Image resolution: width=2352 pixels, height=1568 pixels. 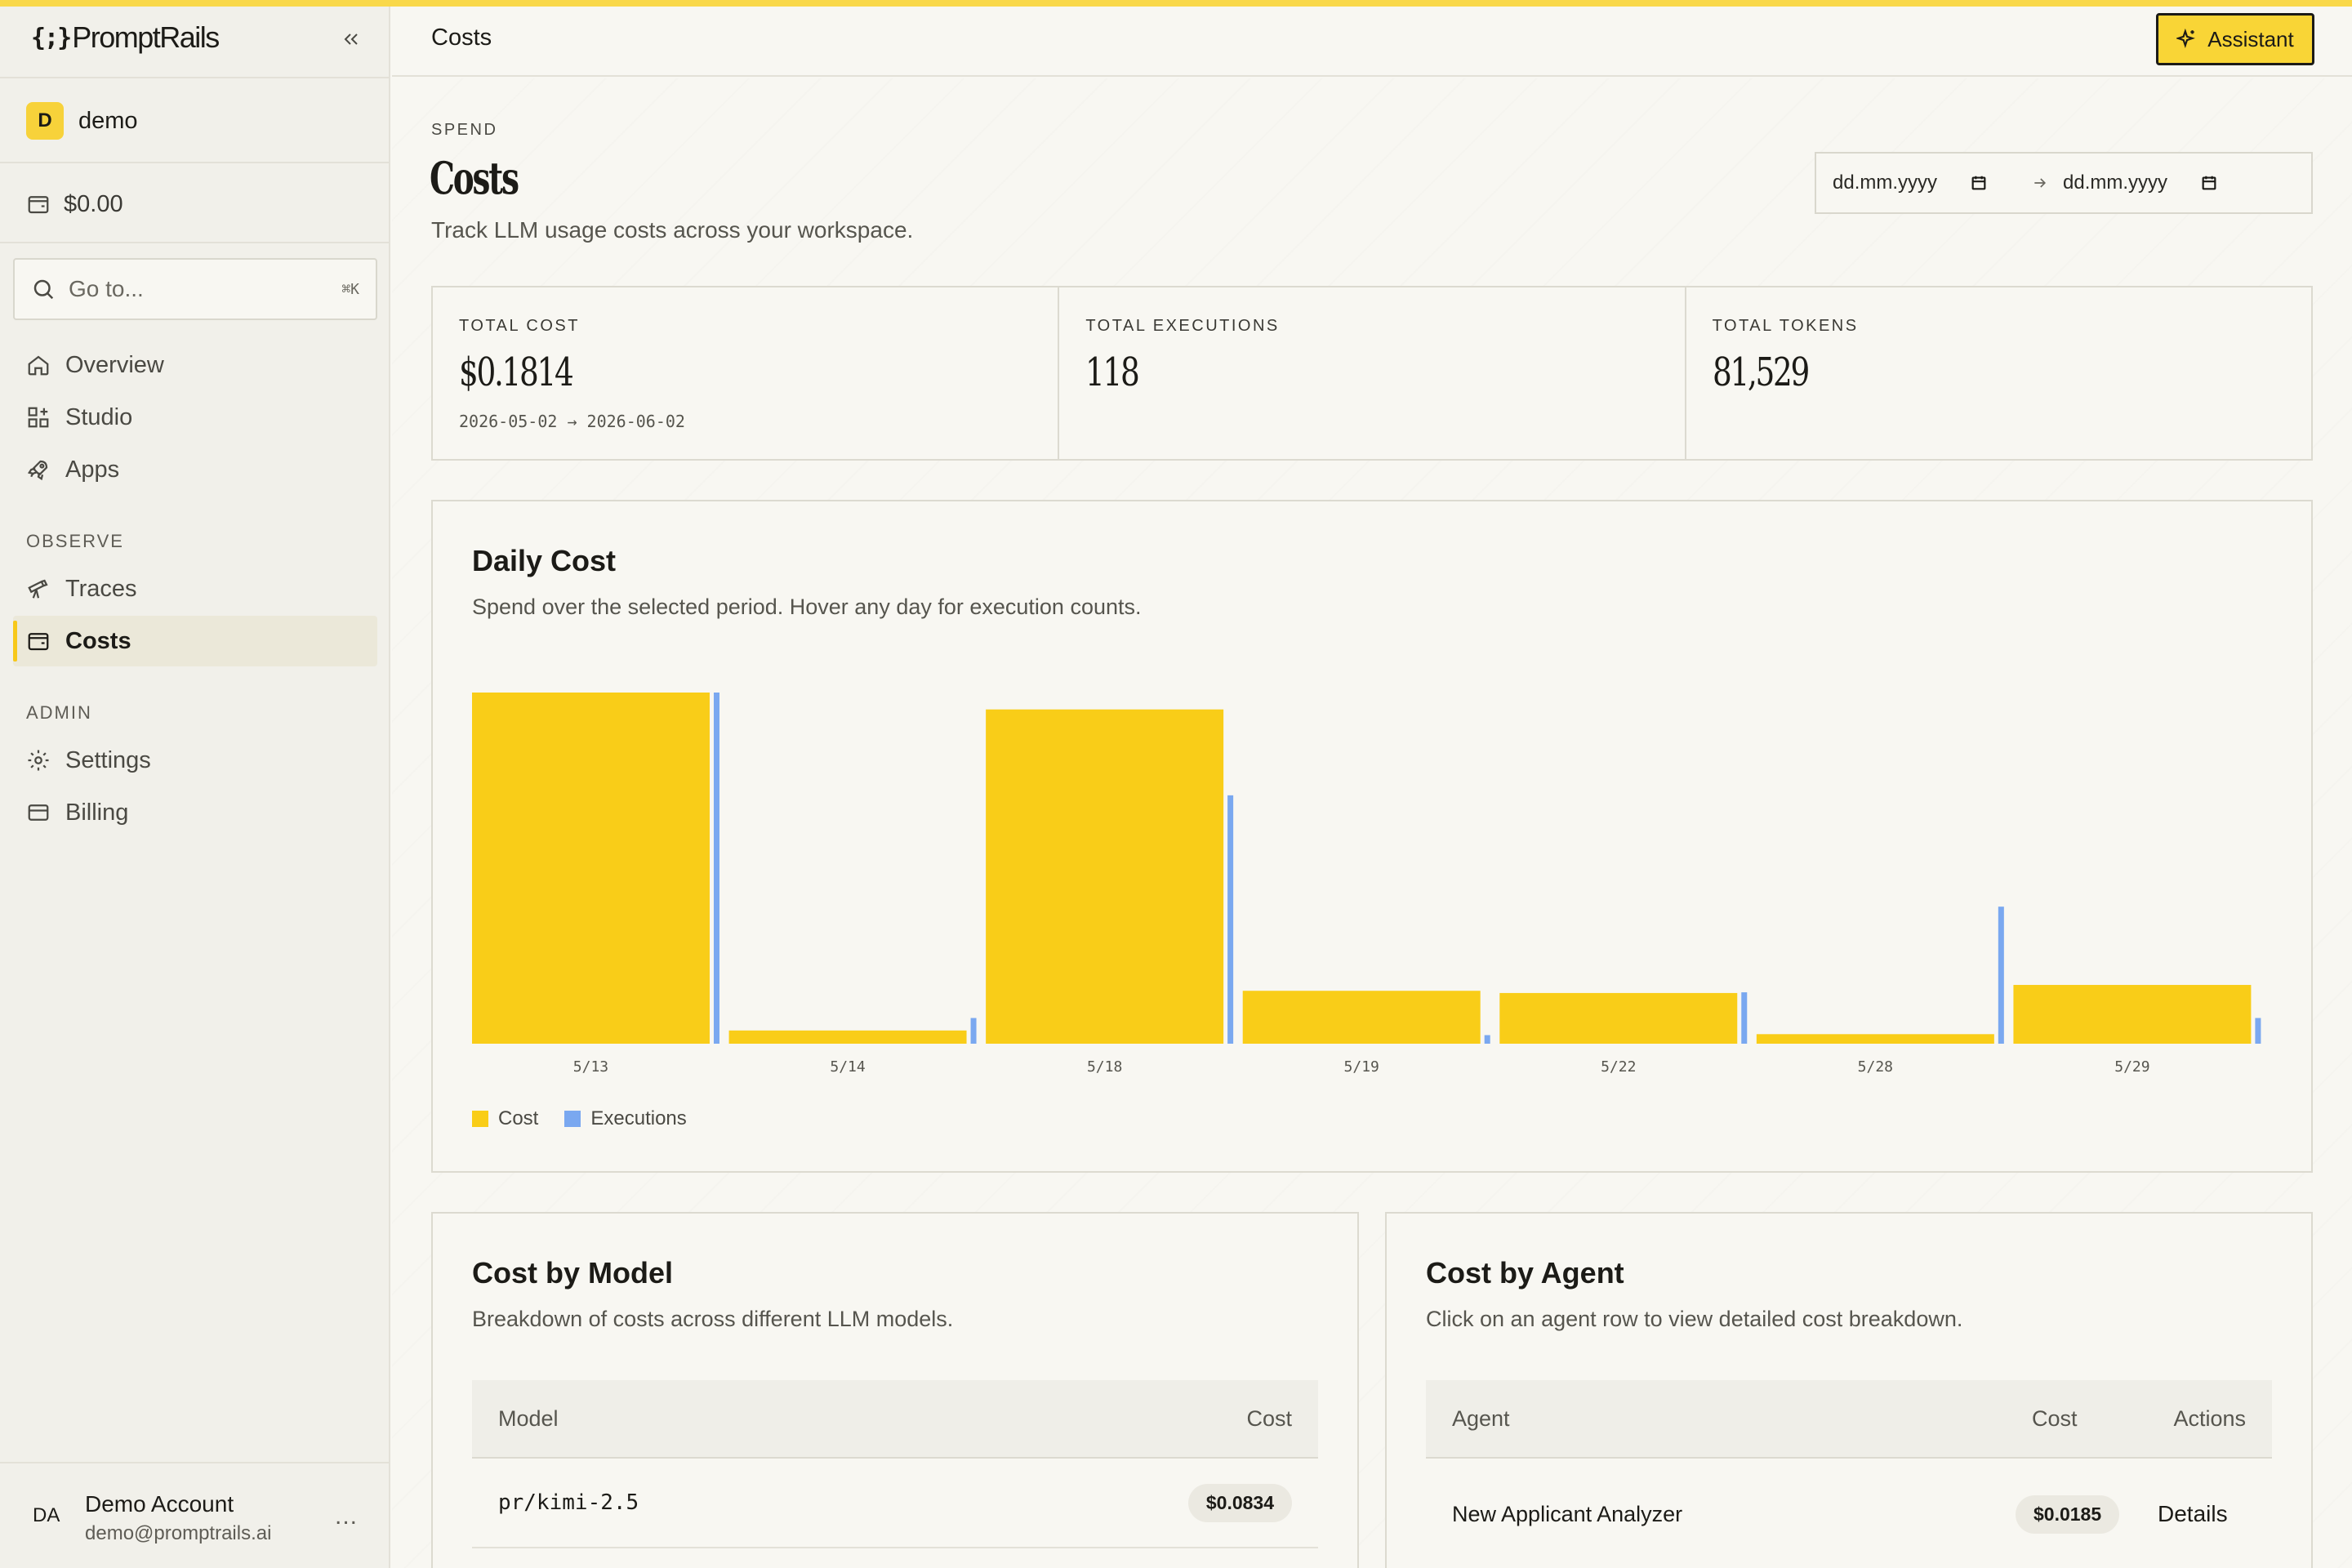 I want to click on balance: $0.00, so click(x=74, y=204).